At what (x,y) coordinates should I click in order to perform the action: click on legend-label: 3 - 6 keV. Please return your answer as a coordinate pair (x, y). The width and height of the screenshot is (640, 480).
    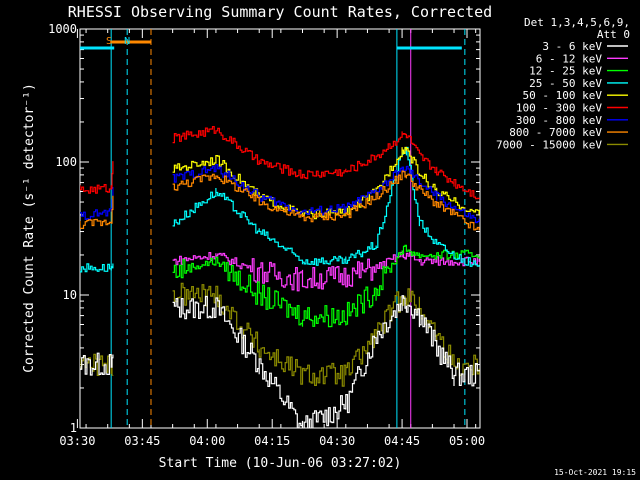
    Looking at the image, I should click on (572, 46).